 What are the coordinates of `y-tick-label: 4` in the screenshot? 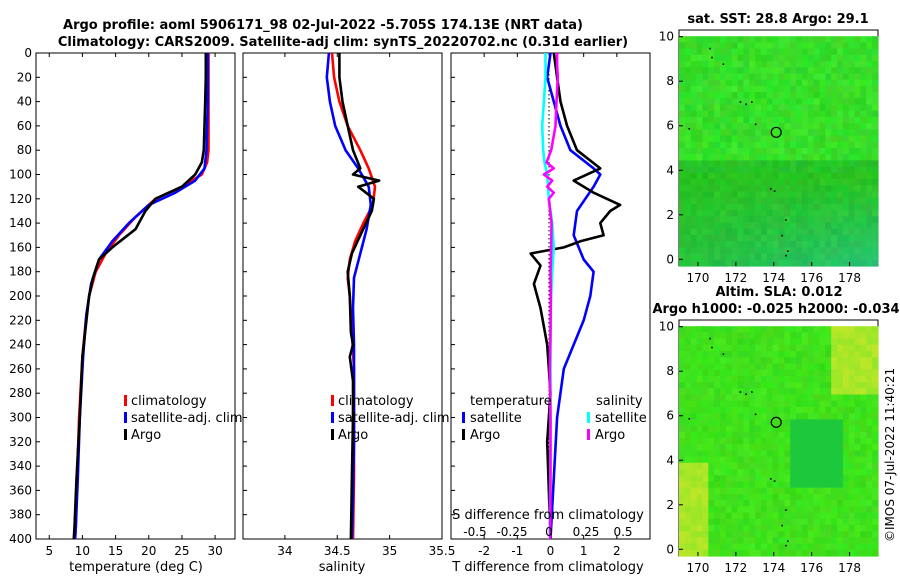 It's located at (670, 170).